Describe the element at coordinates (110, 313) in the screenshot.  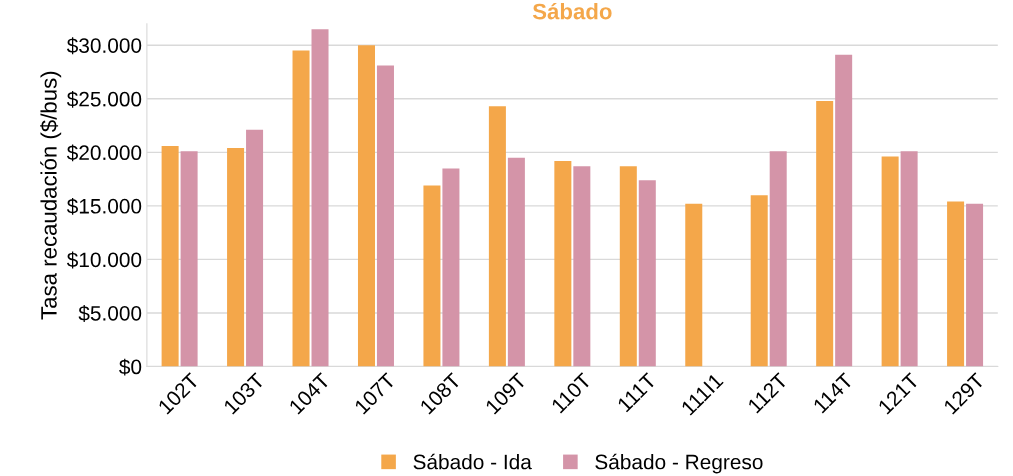
I see `y-tick-label: $5.000` at that location.